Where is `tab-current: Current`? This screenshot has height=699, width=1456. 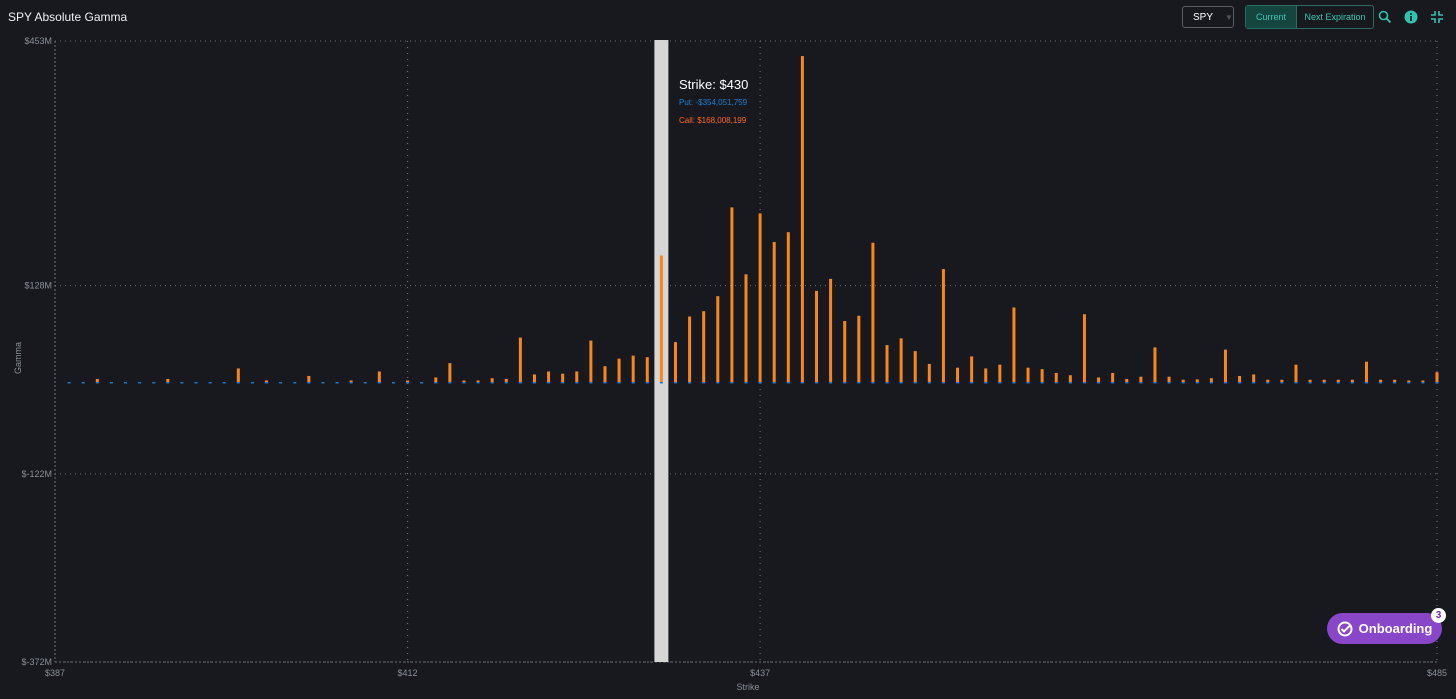
tab-current: Current is located at coordinates (1271, 17).